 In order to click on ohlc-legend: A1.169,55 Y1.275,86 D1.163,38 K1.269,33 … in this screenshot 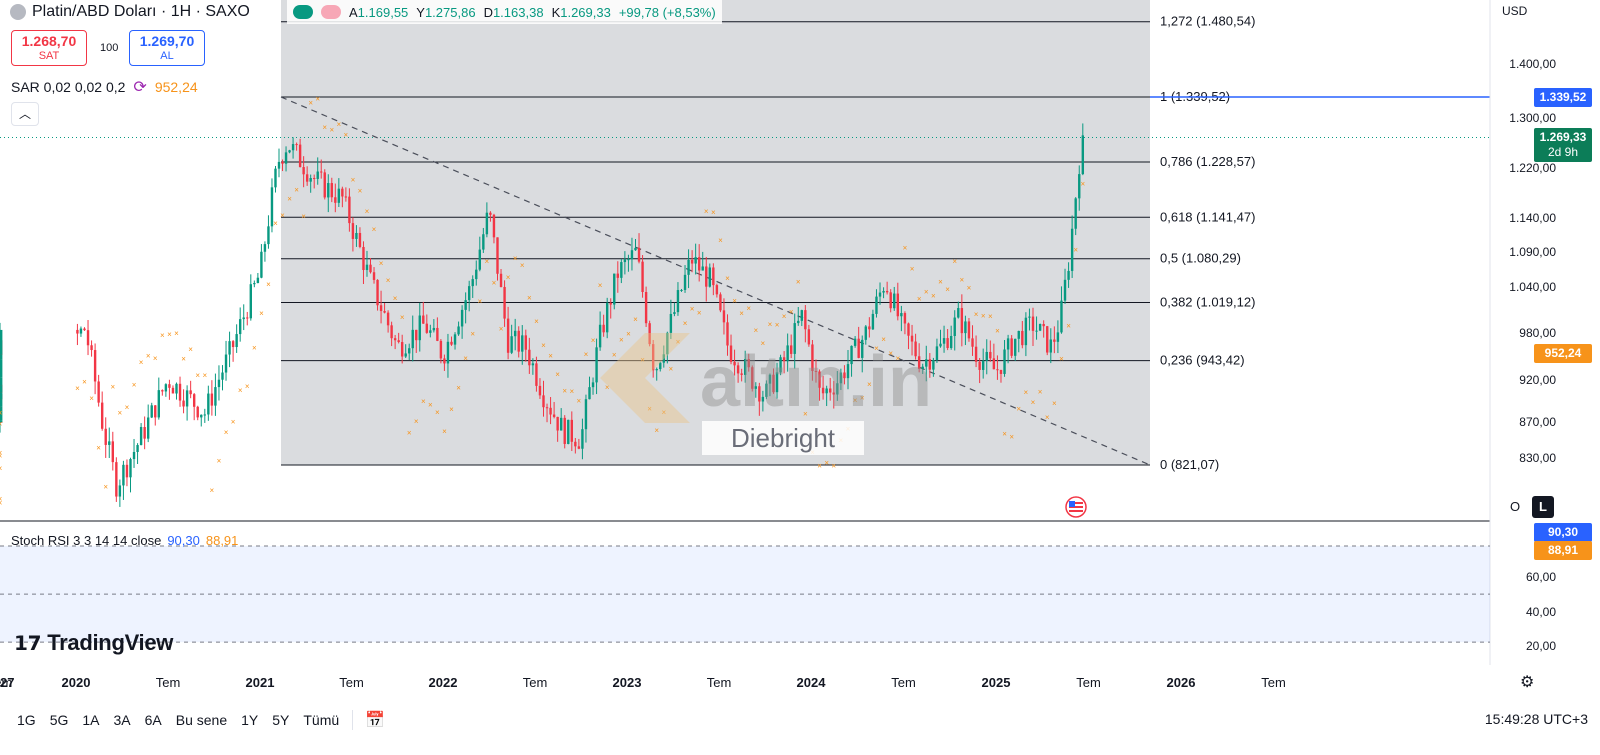, I will do `click(504, 12)`.